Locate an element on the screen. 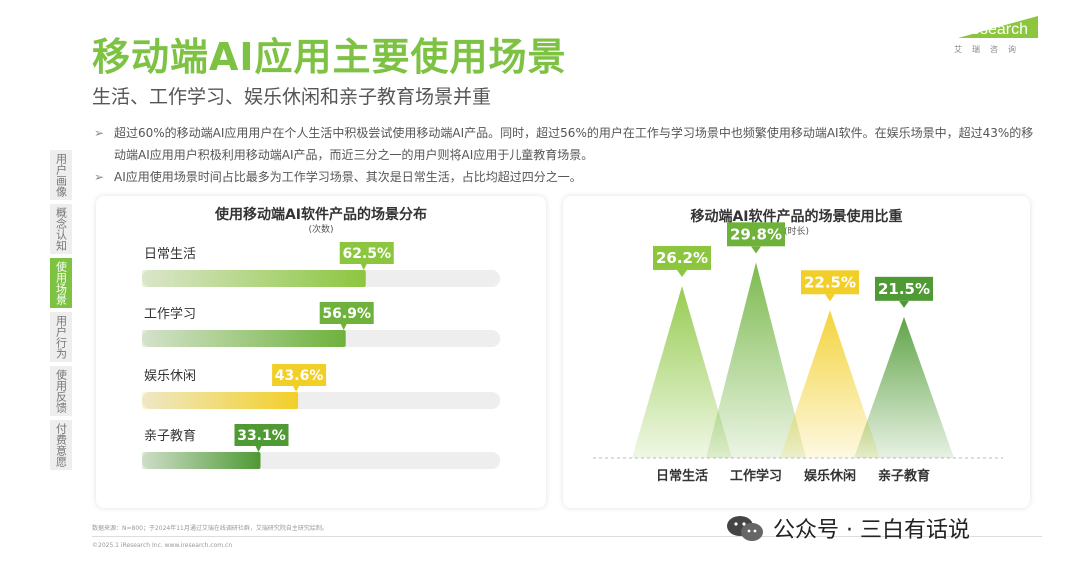  iresearch-logo: iResearch 艾瑞咨询 is located at coordinates (997, 38).